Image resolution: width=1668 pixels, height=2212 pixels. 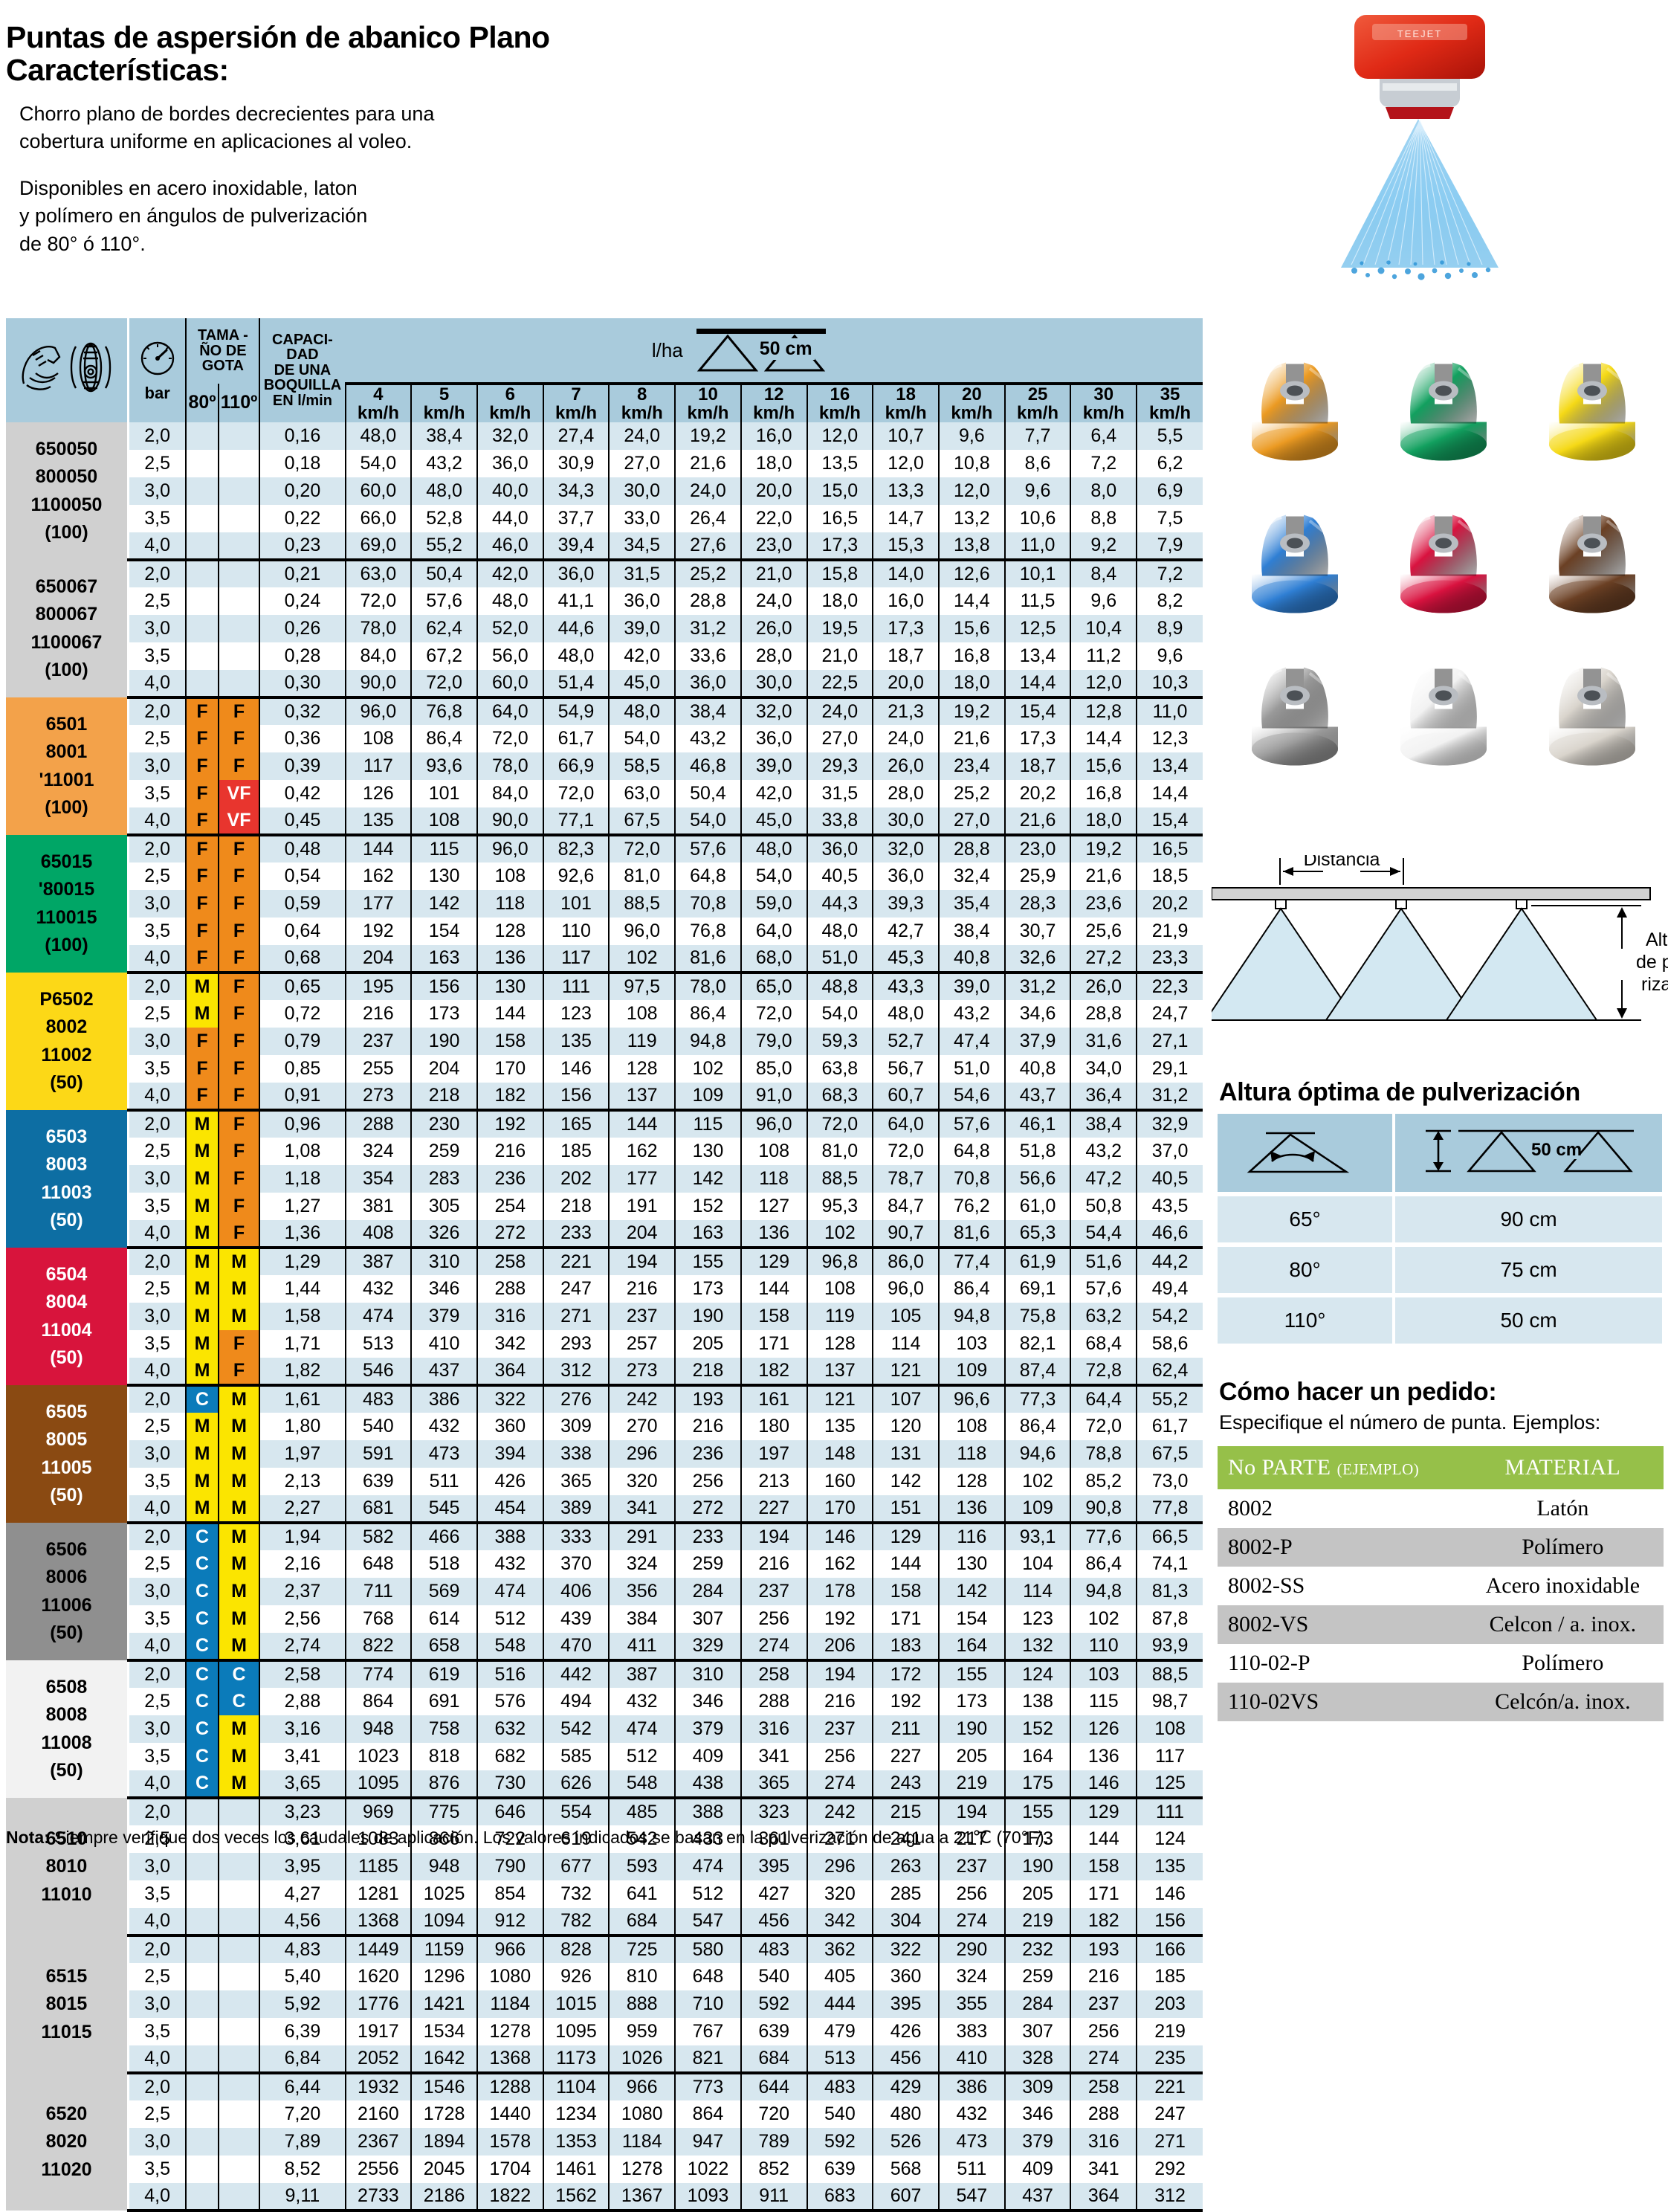 What do you see at coordinates (642, 1344) in the screenshot?
I see `rate-8kmh: 257` at bounding box center [642, 1344].